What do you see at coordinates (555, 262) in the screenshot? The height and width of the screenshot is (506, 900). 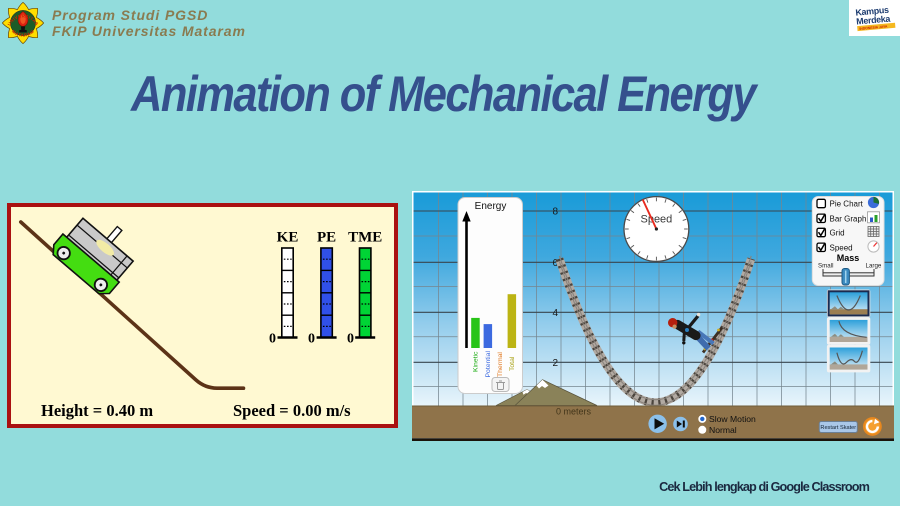 I see `svg-text: 6` at bounding box center [555, 262].